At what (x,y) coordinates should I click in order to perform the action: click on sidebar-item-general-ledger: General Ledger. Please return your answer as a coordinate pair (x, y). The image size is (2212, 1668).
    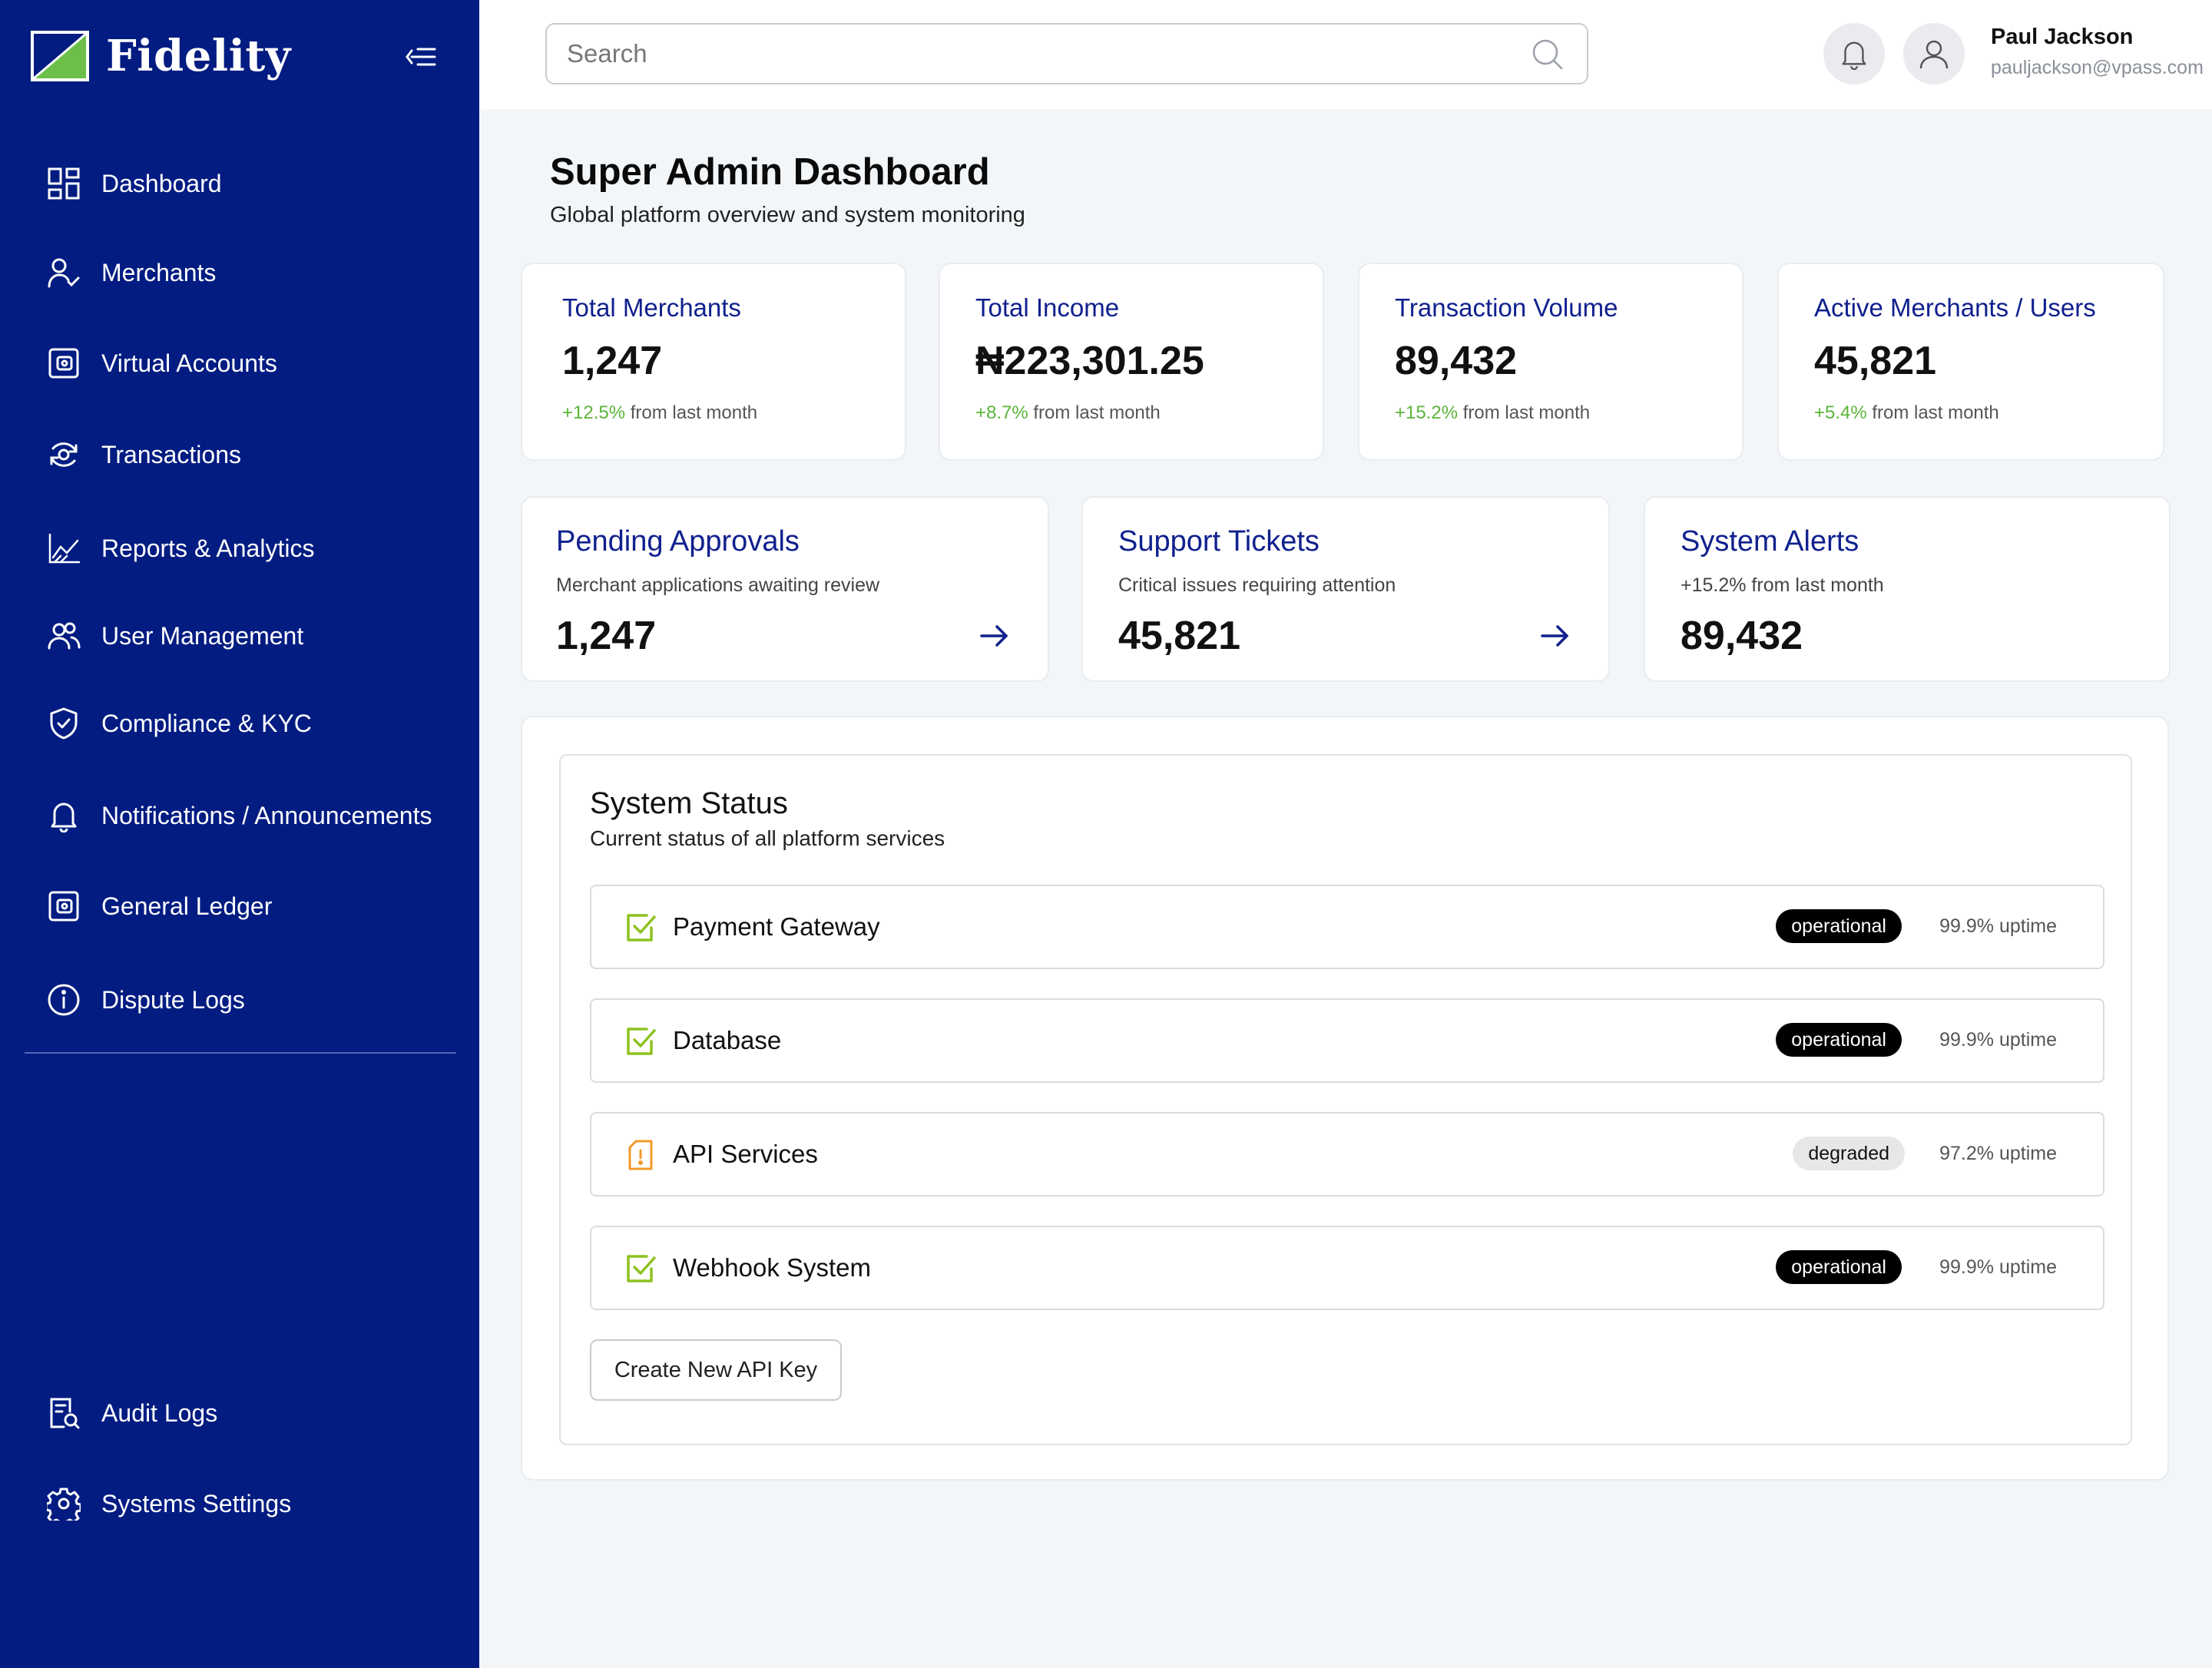
    Looking at the image, I should click on (159, 906).